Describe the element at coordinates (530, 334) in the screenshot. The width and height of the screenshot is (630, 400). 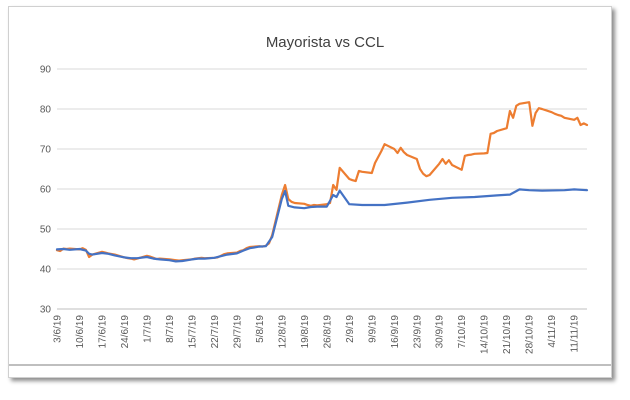
I see `x-tick-label: 28/10/19` at that location.